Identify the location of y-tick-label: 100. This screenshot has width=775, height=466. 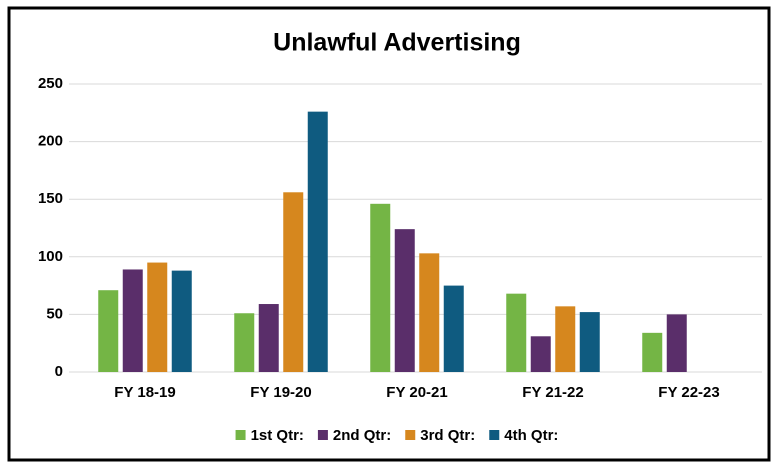
(50, 256).